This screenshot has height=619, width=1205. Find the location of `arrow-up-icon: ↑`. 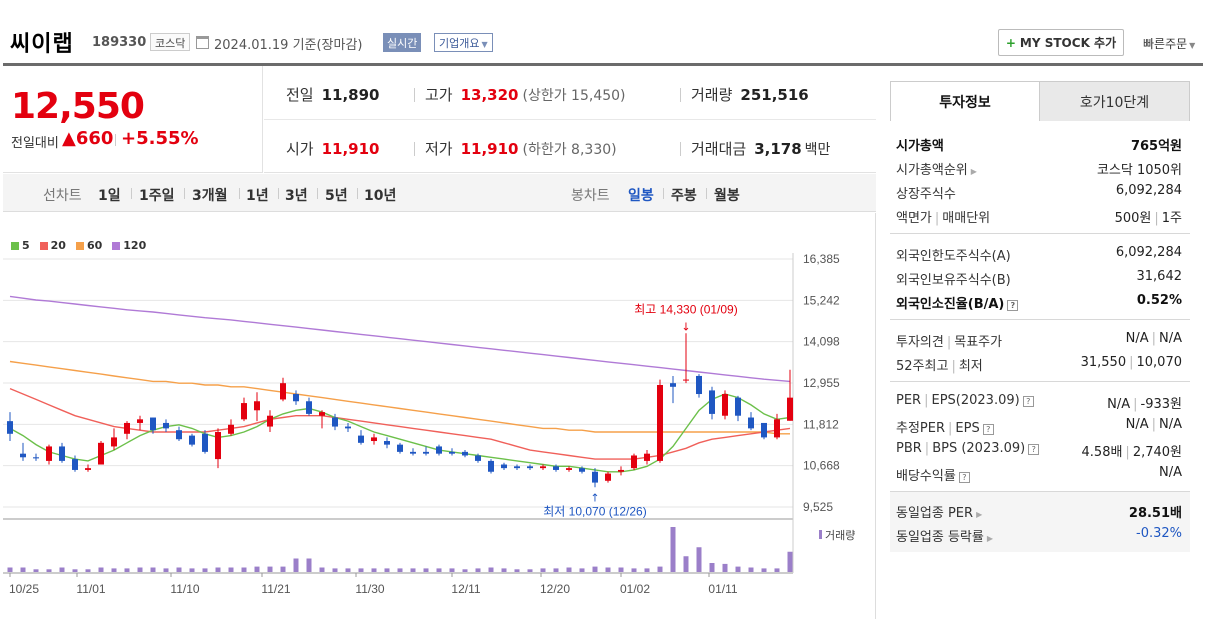

arrow-up-icon: ↑ is located at coordinates (594, 497).